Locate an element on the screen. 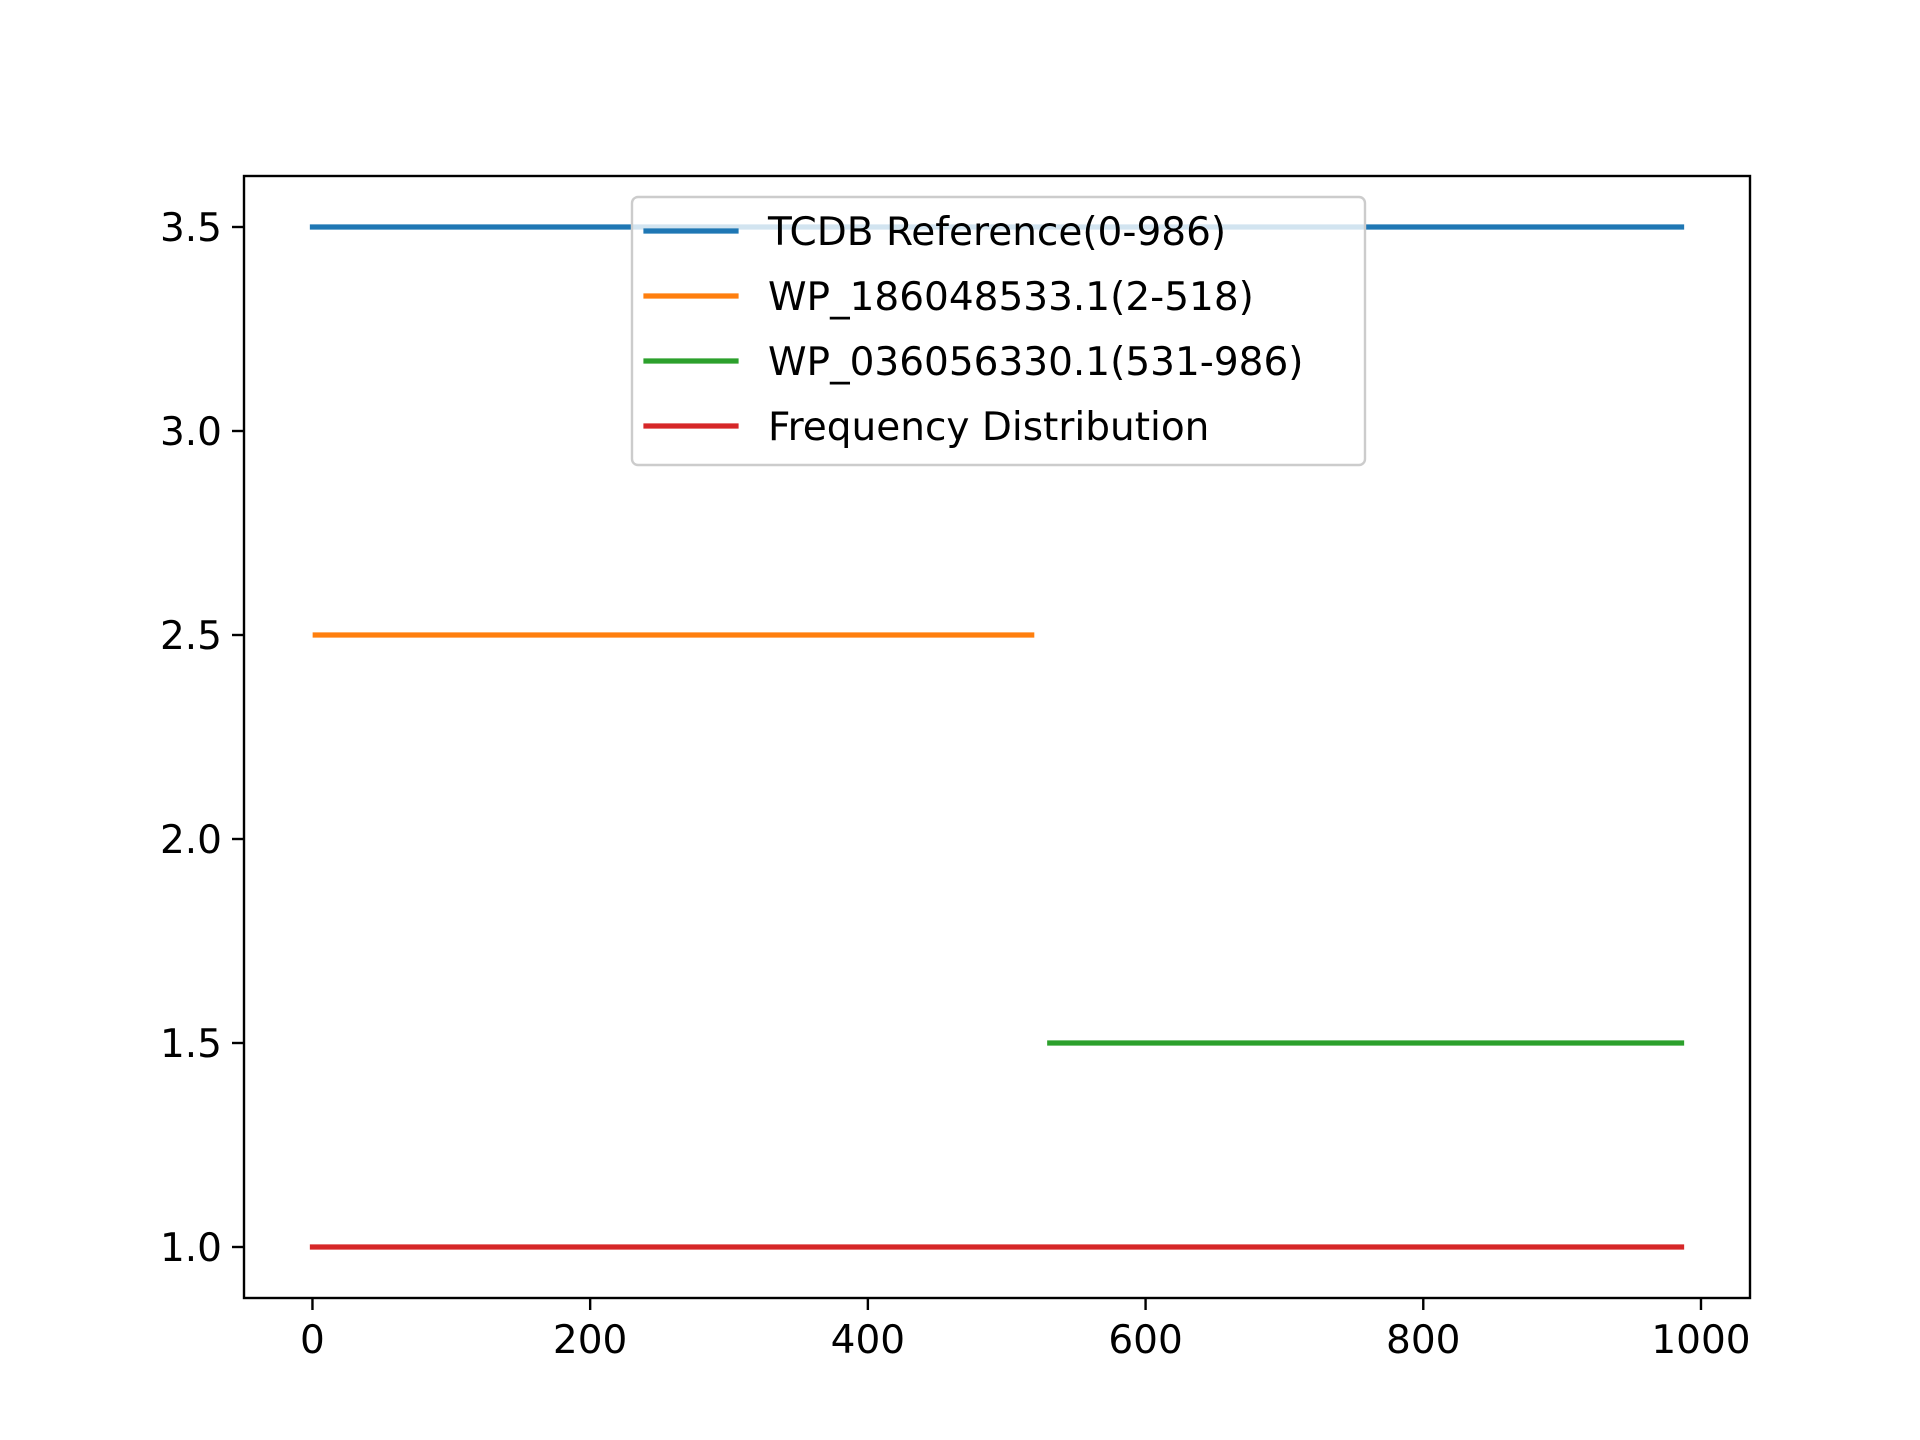 This screenshot has height=1440, width=1920. y-tick-label: 1.0 is located at coordinates (191, 1248).